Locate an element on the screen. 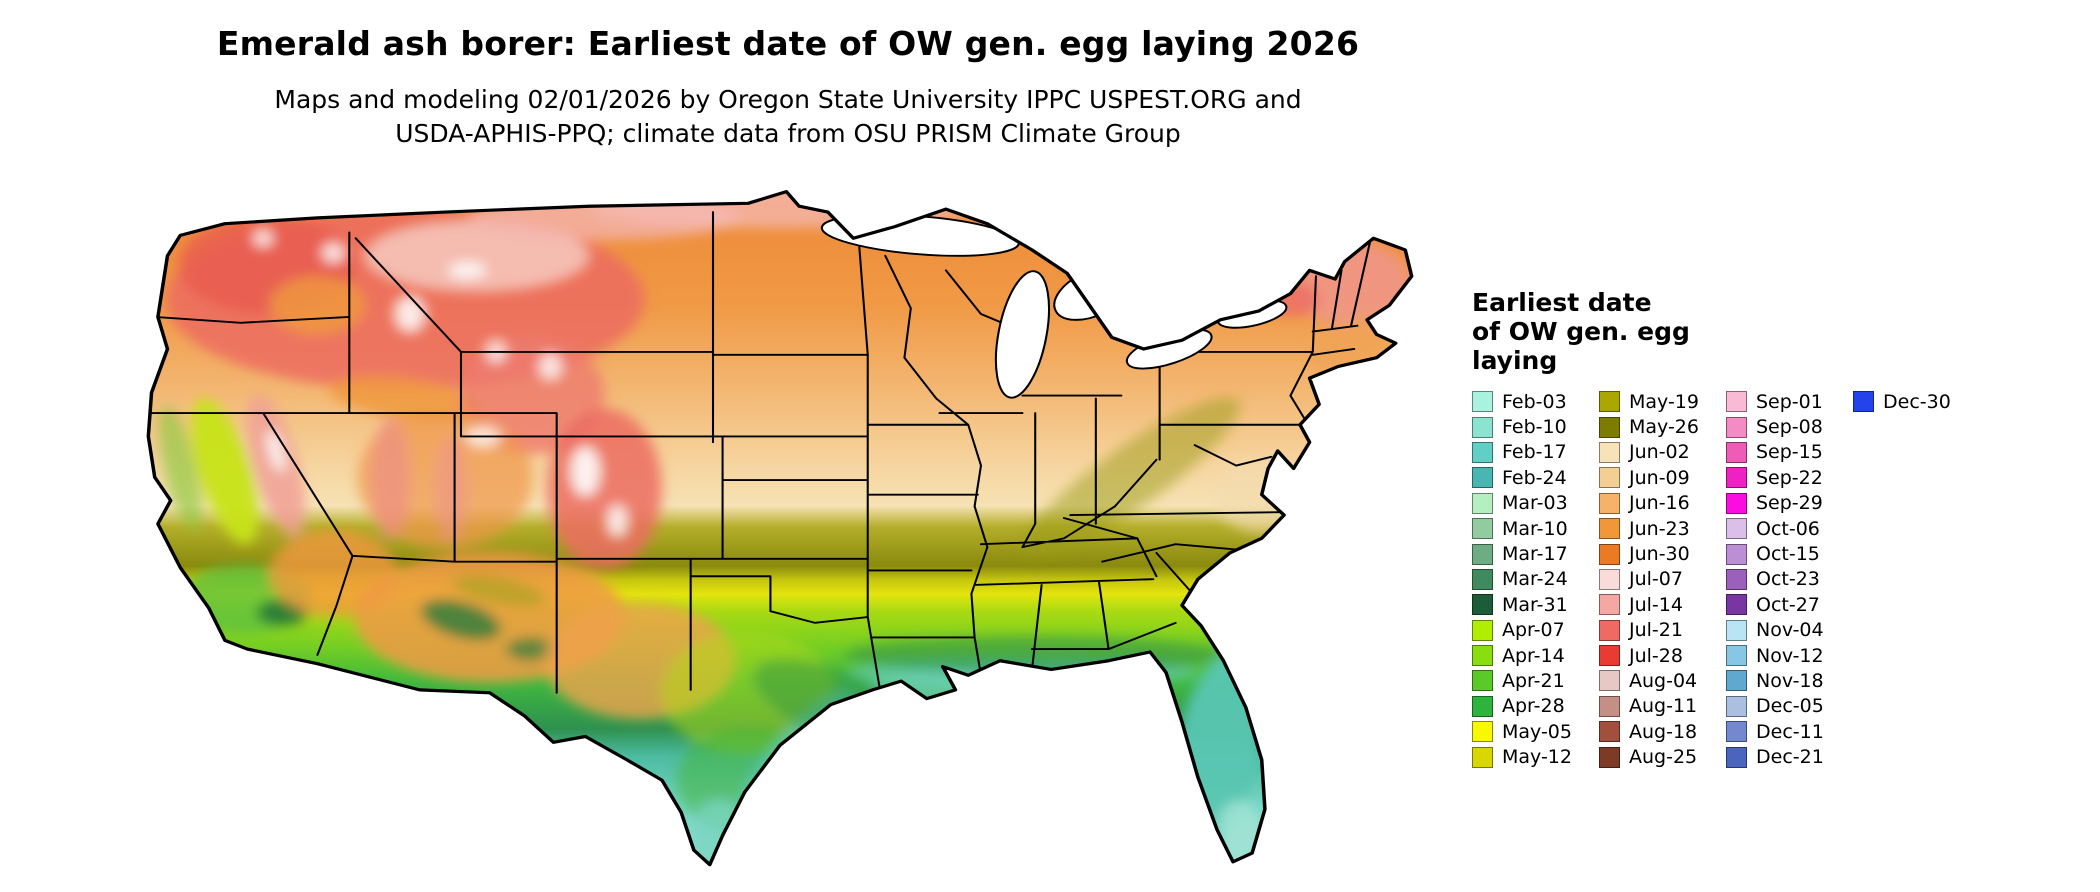 The image size is (2100, 892). legend-label: Jul-14 is located at coordinates (1656, 604).